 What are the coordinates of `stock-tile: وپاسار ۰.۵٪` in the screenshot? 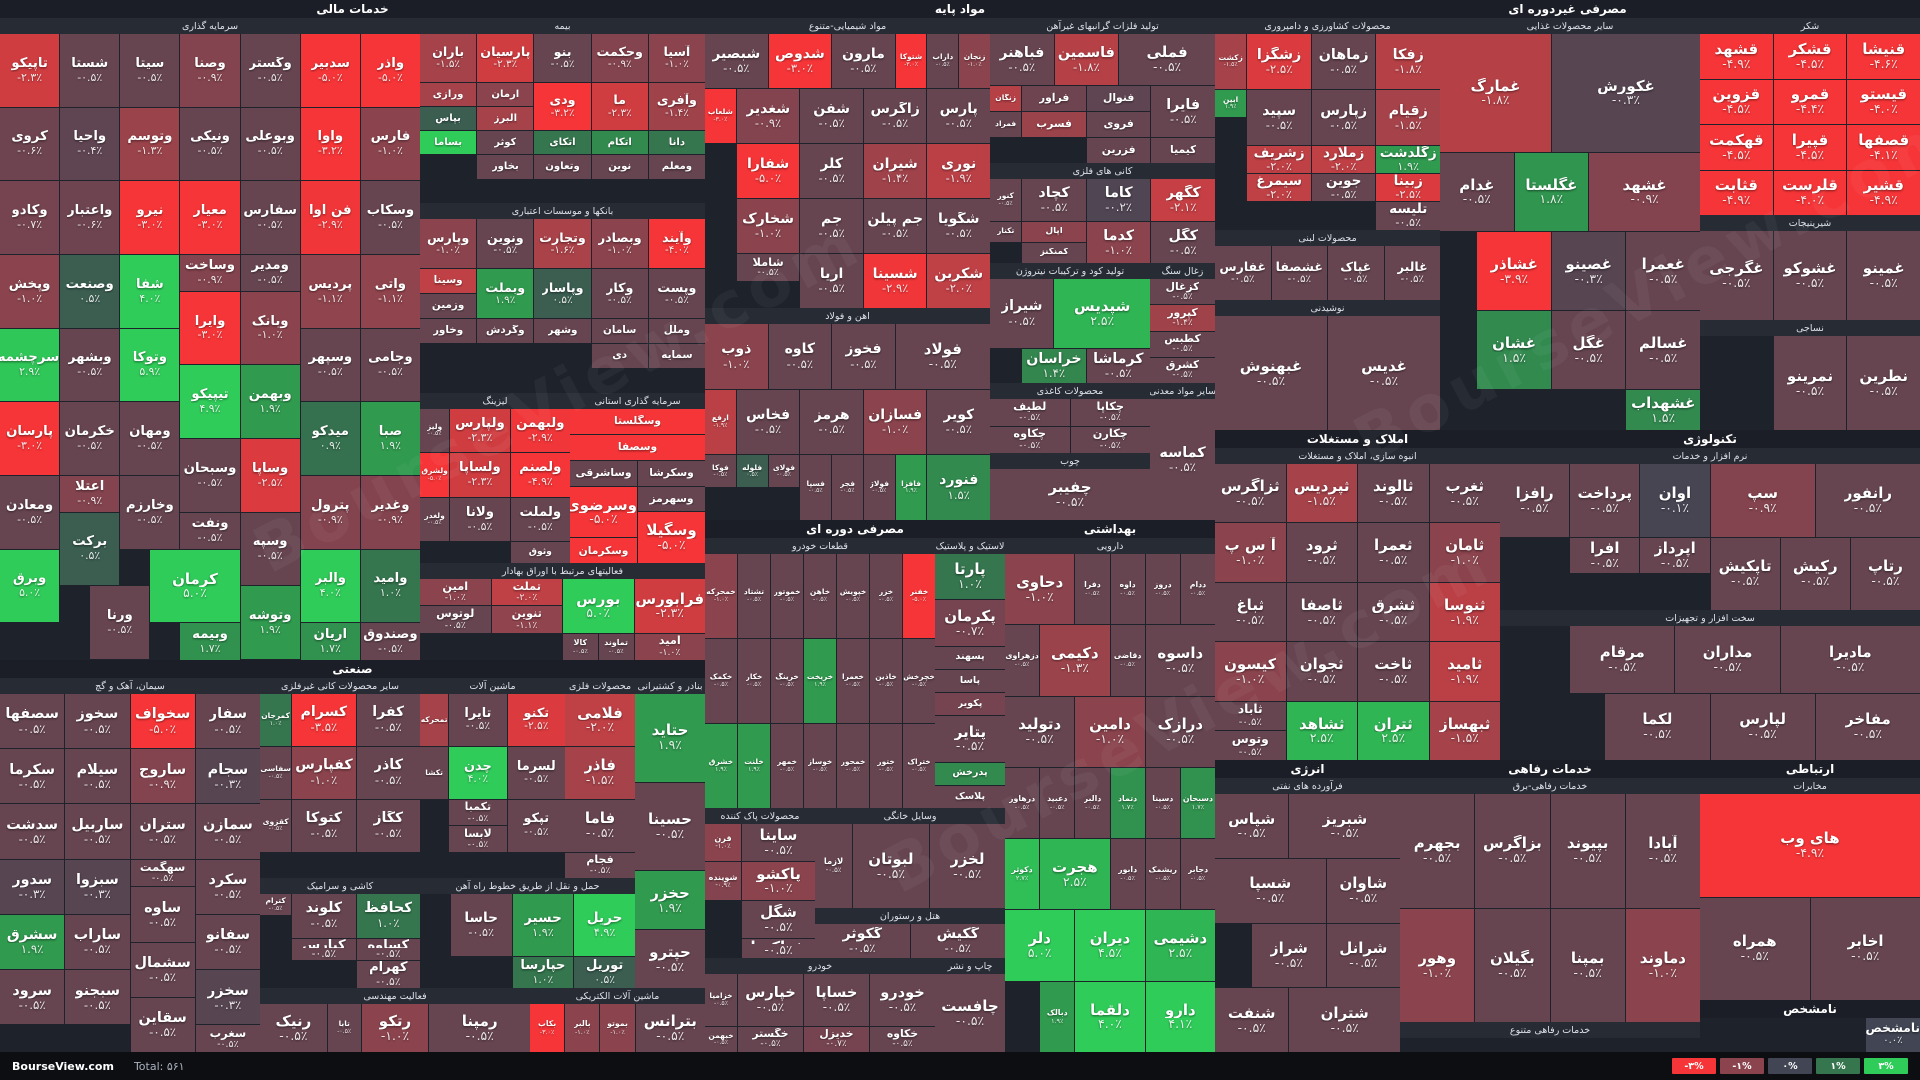 It's located at (562, 293).